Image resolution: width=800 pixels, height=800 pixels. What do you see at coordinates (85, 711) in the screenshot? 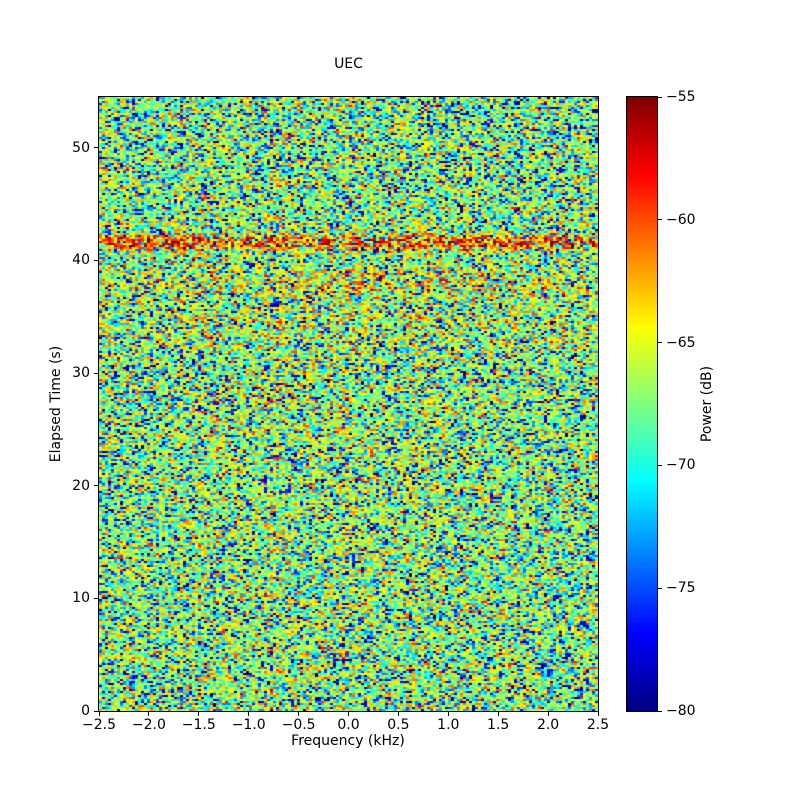
I see `y-tick-label: 0` at bounding box center [85, 711].